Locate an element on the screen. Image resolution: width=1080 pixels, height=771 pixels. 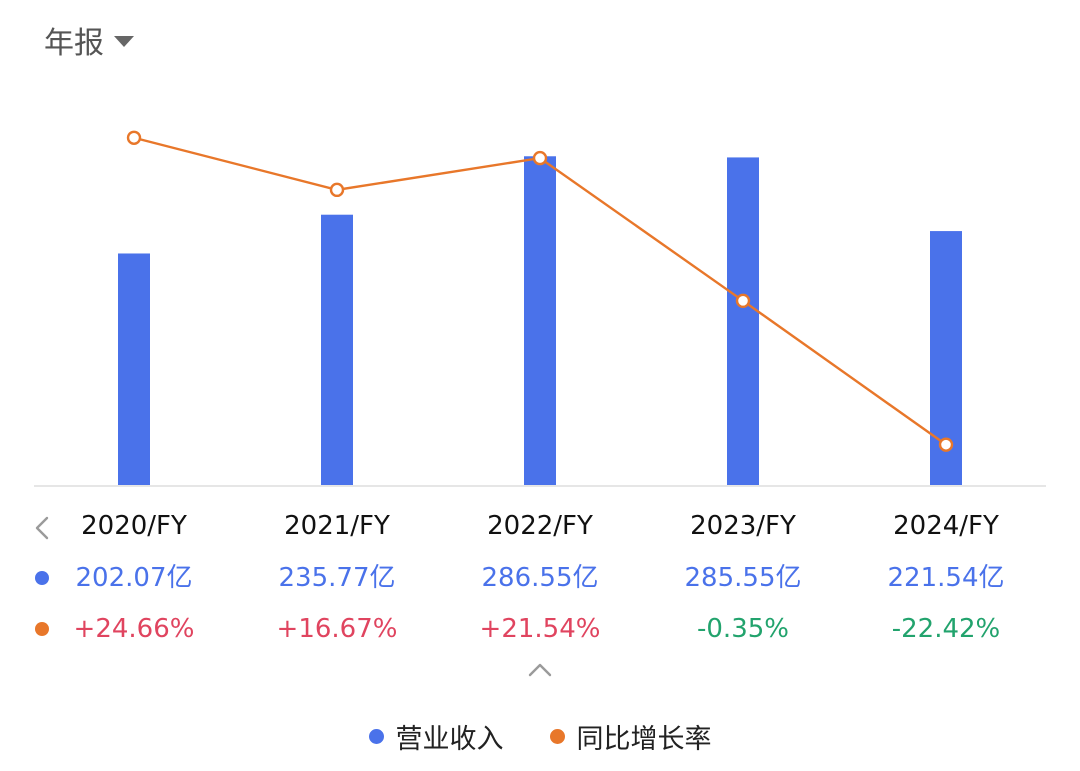
year-row: 2020/FY 2021/FY 2022/FY 2023/FY 2024/FY is located at coordinates (540, 526).